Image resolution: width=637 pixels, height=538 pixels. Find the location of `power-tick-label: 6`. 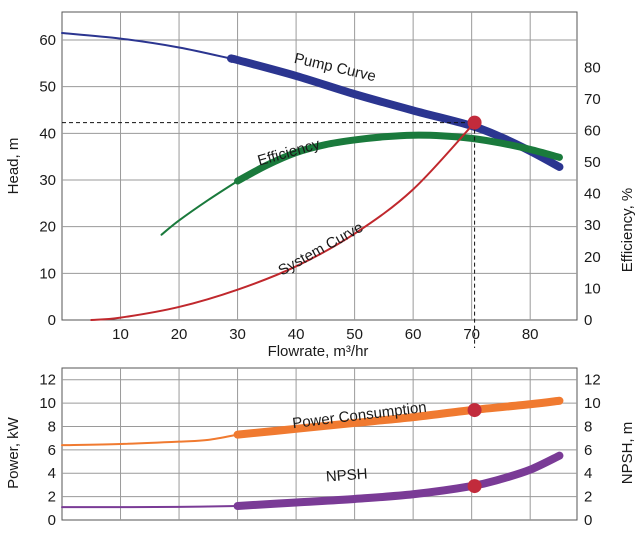

power-tick-label: 6 is located at coordinates (52, 450).